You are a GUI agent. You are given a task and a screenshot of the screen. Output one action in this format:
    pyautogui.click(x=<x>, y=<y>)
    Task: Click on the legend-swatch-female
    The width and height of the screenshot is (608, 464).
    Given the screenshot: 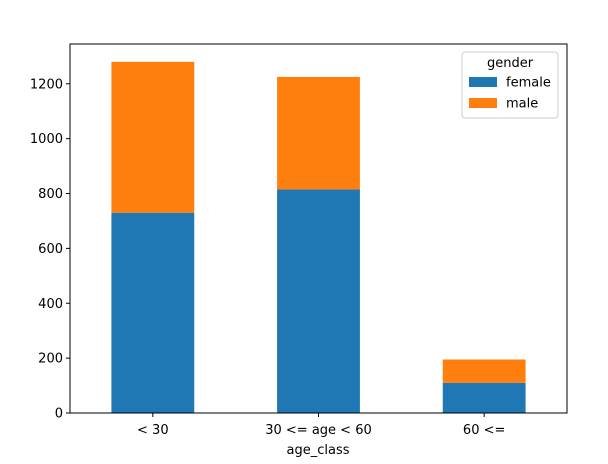 What is the action you would take?
    pyautogui.click(x=483, y=82)
    